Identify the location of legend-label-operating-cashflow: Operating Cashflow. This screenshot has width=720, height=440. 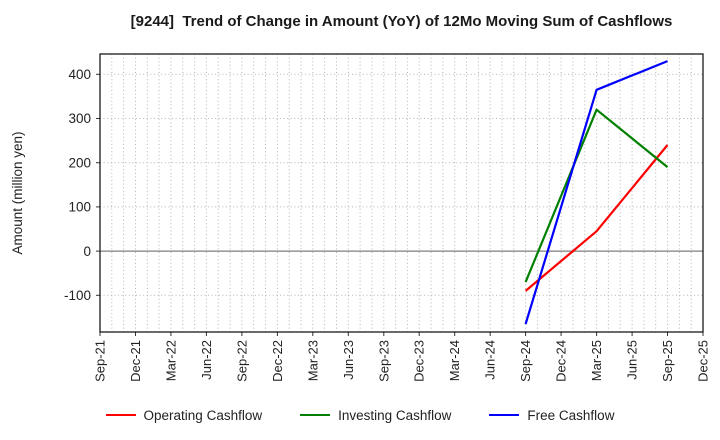
(203, 415).